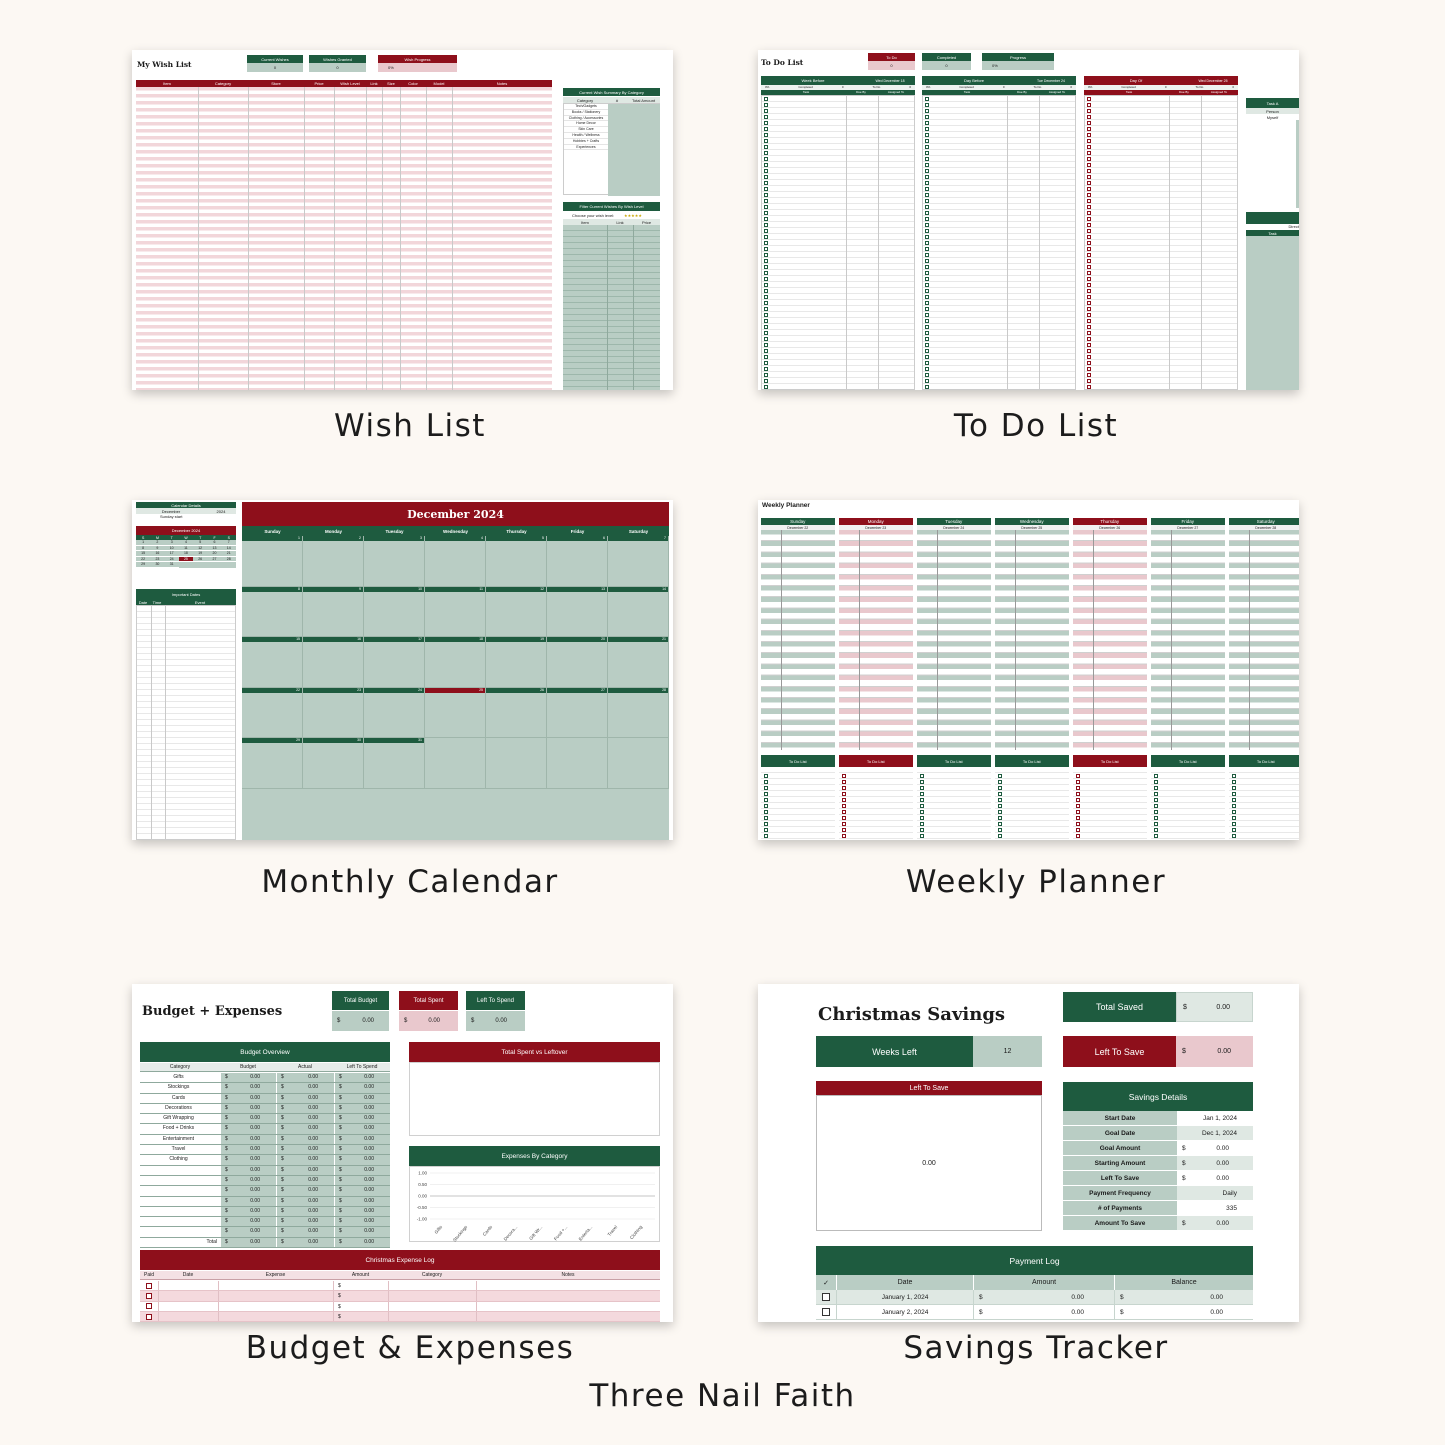 The height and width of the screenshot is (1445, 1445). What do you see at coordinates (171, 543) in the screenshot?
I see `mini-calendar-day: 3` at bounding box center [171, 543].